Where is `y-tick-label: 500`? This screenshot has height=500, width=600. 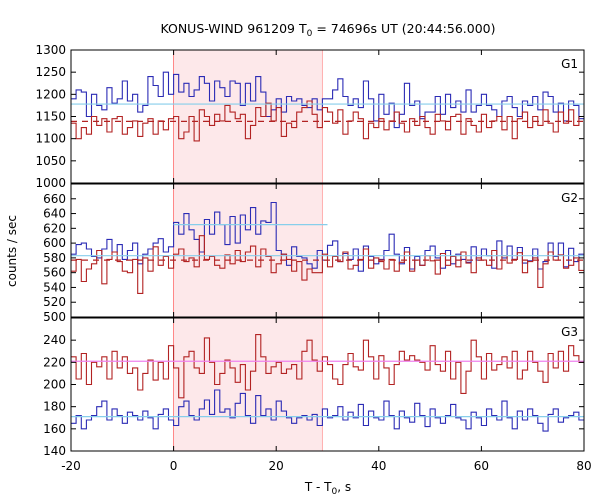
y-tick-label: 500 is located at coordinates (54, 317).